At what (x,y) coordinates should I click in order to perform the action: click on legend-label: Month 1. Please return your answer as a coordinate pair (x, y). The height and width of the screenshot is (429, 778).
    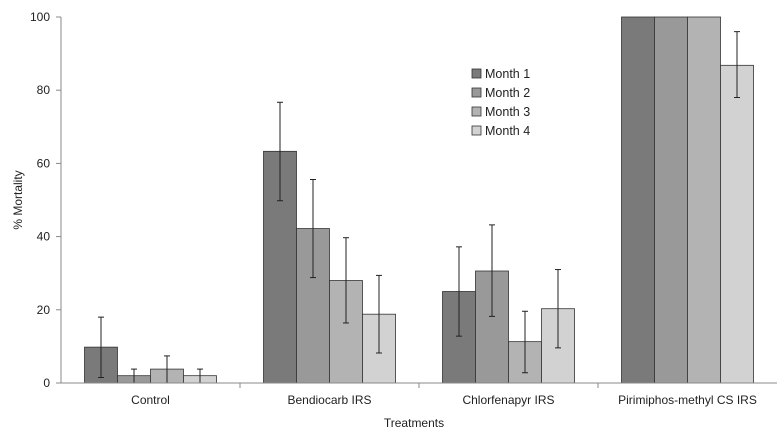
    Looking at the image, I should click on (507, 74).